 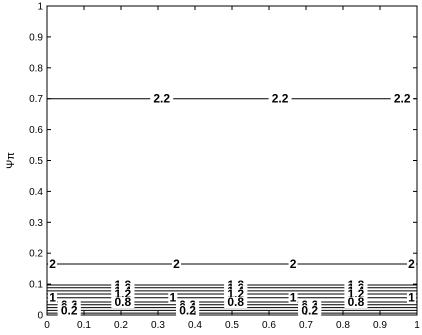 I want to click on y-tick-label: 0.9, so click(x=36, y=37).